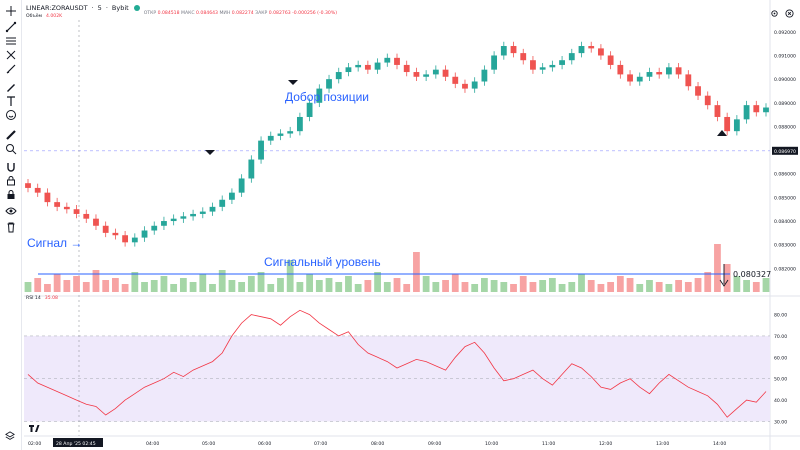 The image size is (800, 450). I want to click on time-tick: 05:00, so click(208, 444).